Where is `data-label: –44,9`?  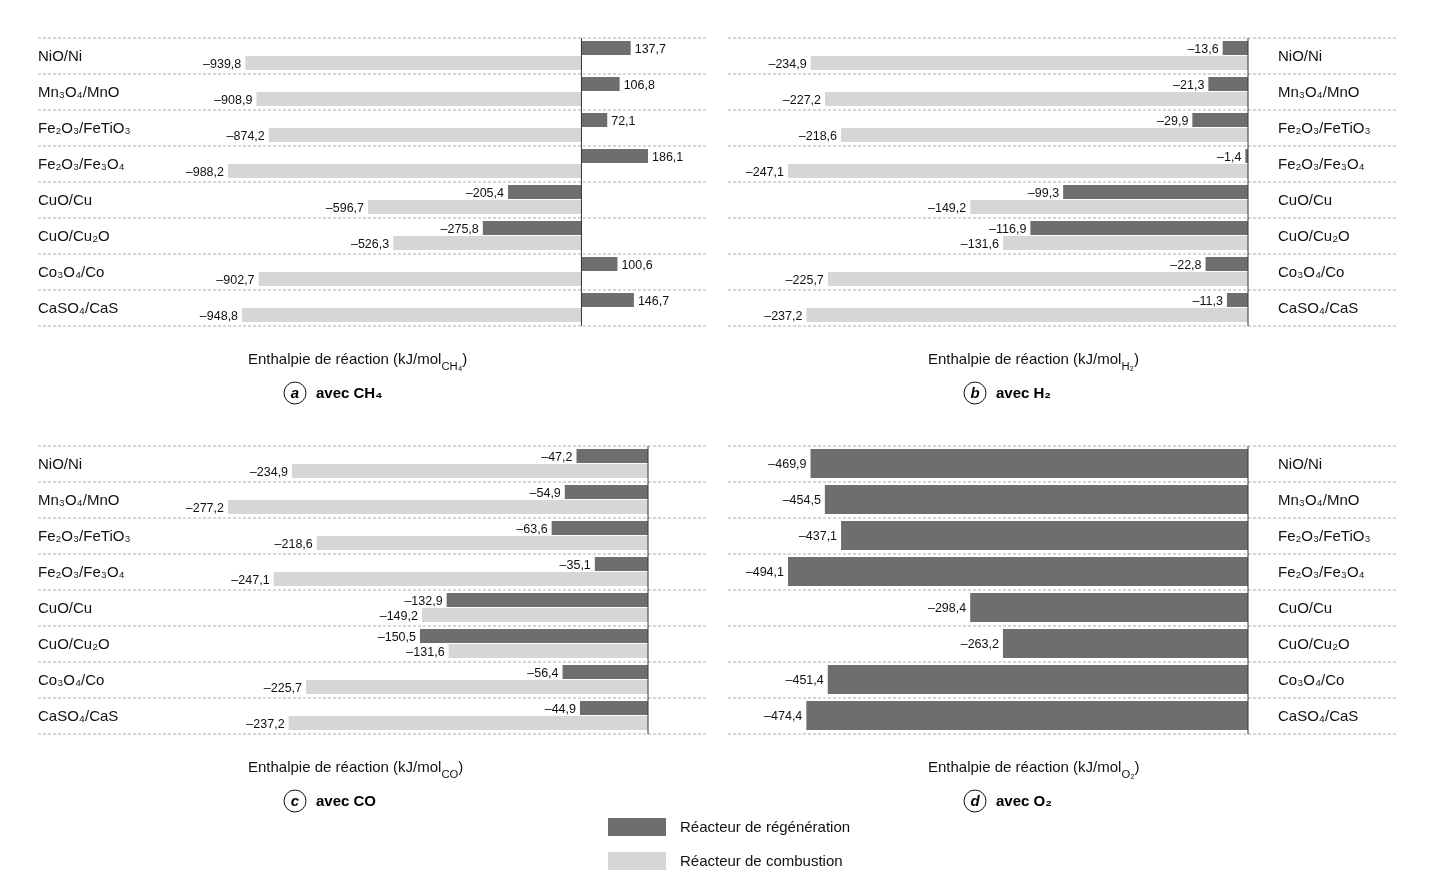
data-label: –44,9 is located at coordinates (560, 708).